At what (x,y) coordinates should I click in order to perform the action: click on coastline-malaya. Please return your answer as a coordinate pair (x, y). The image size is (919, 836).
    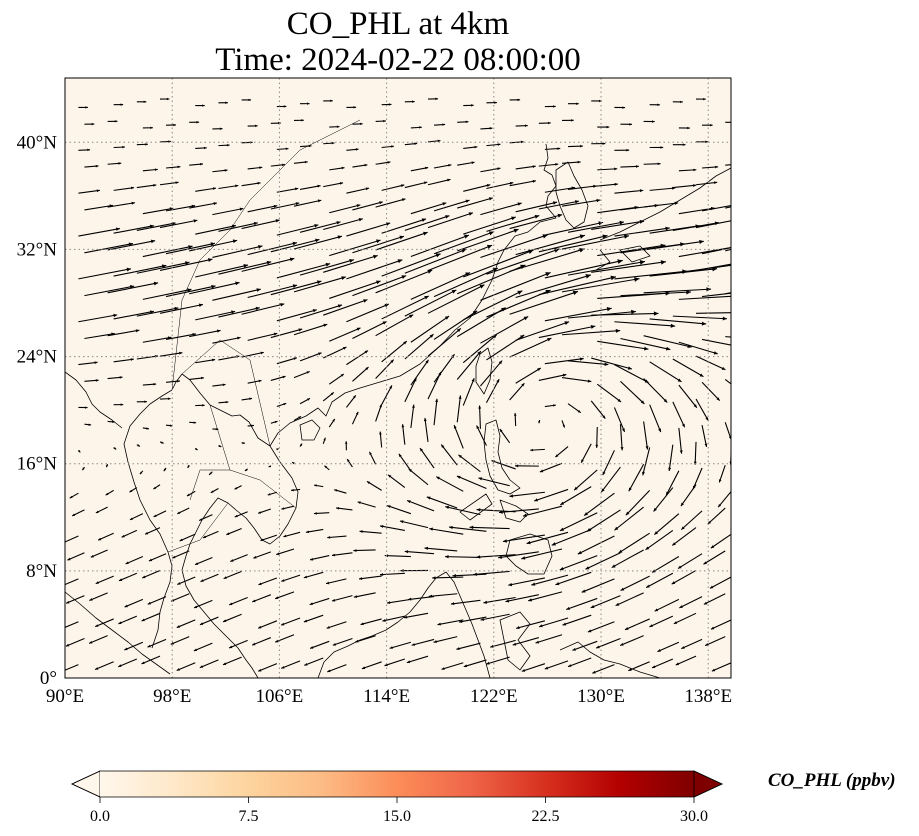
    Looking at the image, I should click on (220, 623).